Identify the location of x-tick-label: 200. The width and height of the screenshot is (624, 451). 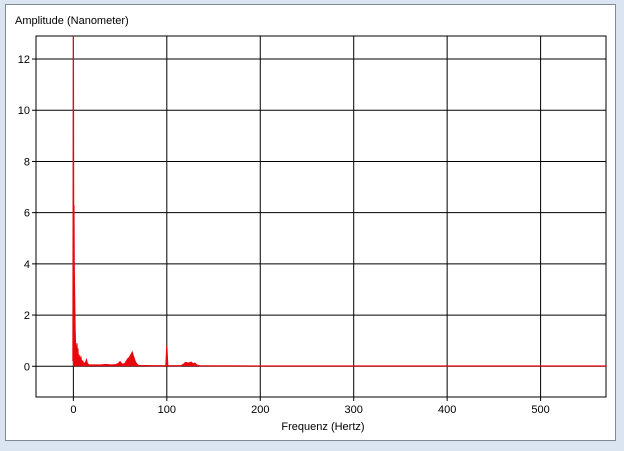
(260, 410).